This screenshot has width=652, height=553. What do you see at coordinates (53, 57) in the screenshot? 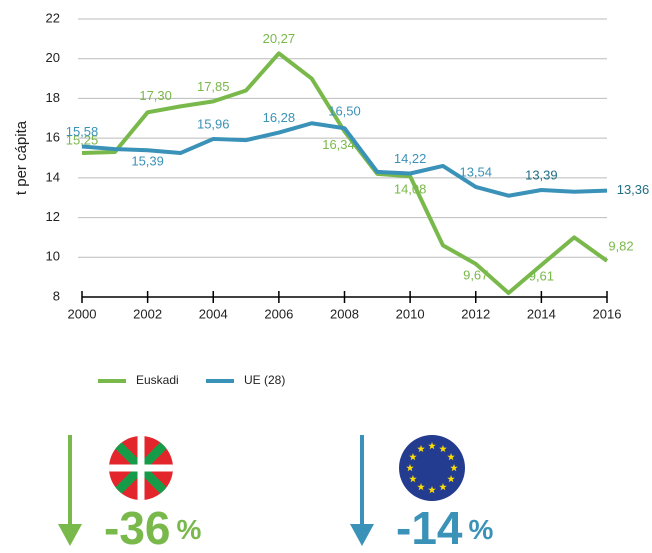
I see `y-tick-label: 20` at bounding box center [53, 57].